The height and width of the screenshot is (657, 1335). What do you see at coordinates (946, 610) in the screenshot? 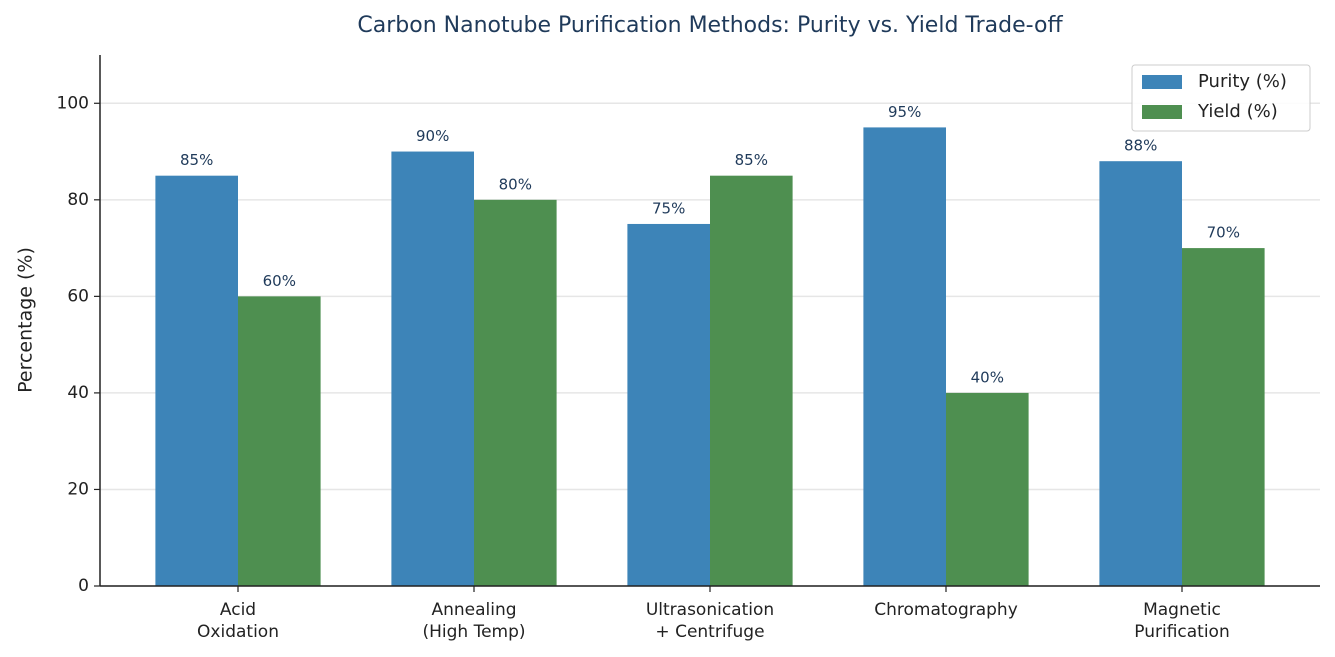
I see `x-tick-label: Chromatography` at bounding box center [946, 610].